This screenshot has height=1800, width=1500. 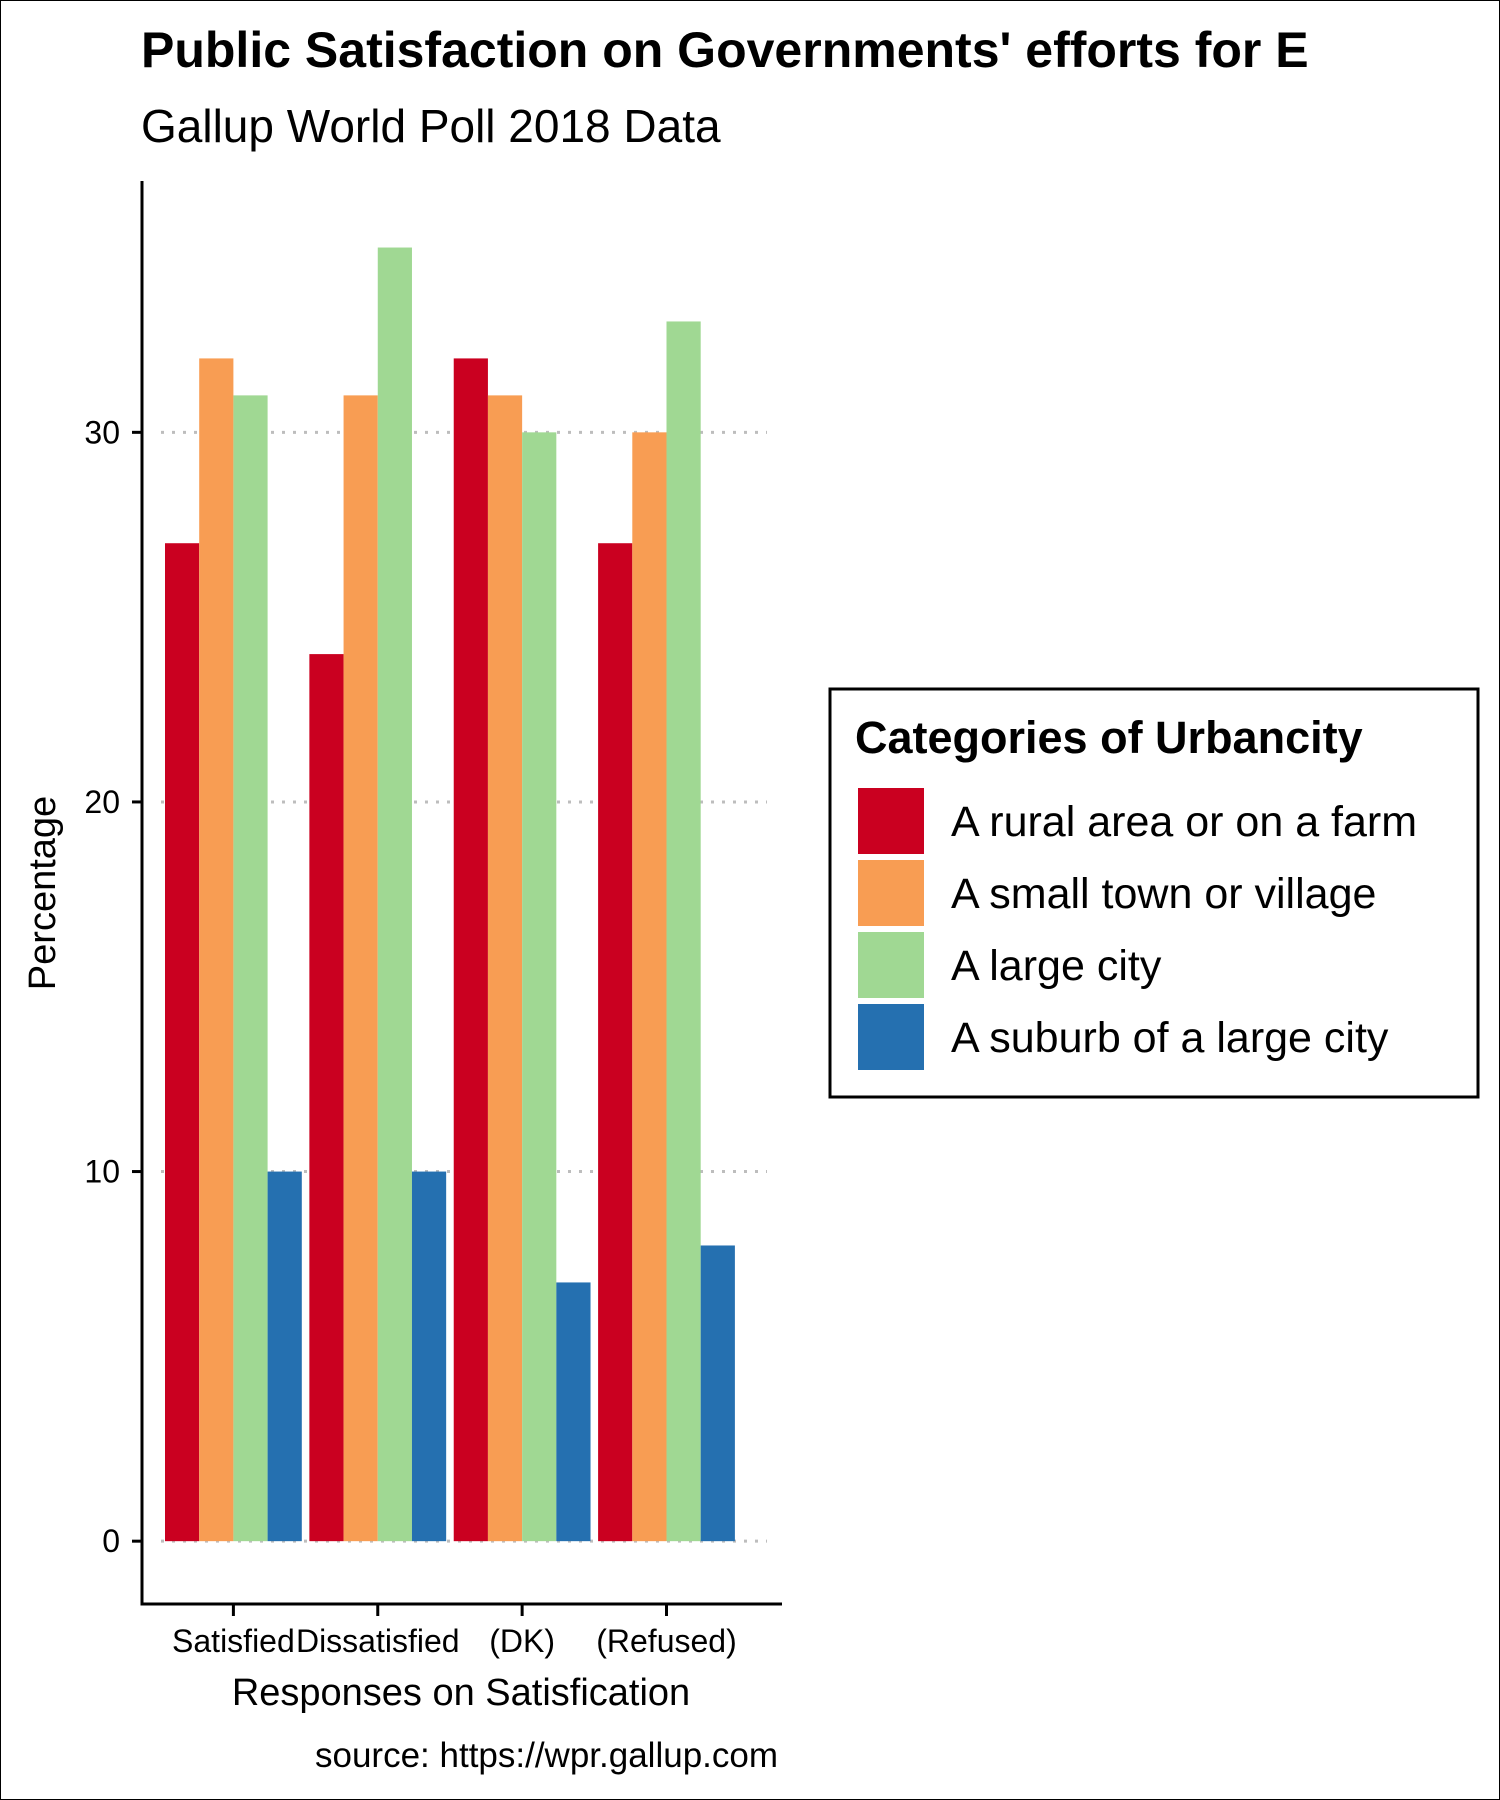 I want to click on chart-subtitle: Gallup World Poll 2018 Data, so click(x=431, y=126).